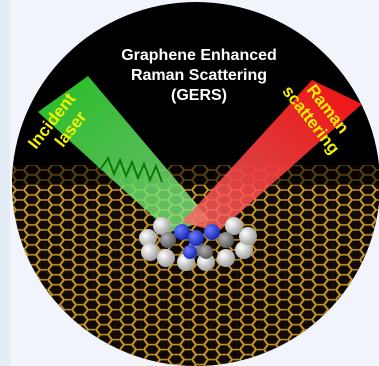 This screenshot has width=379, height=366. Describe the element at coordinates (199, 55) in the screenshot. I see `title-line-1: Graphene Enhanced` at that location.